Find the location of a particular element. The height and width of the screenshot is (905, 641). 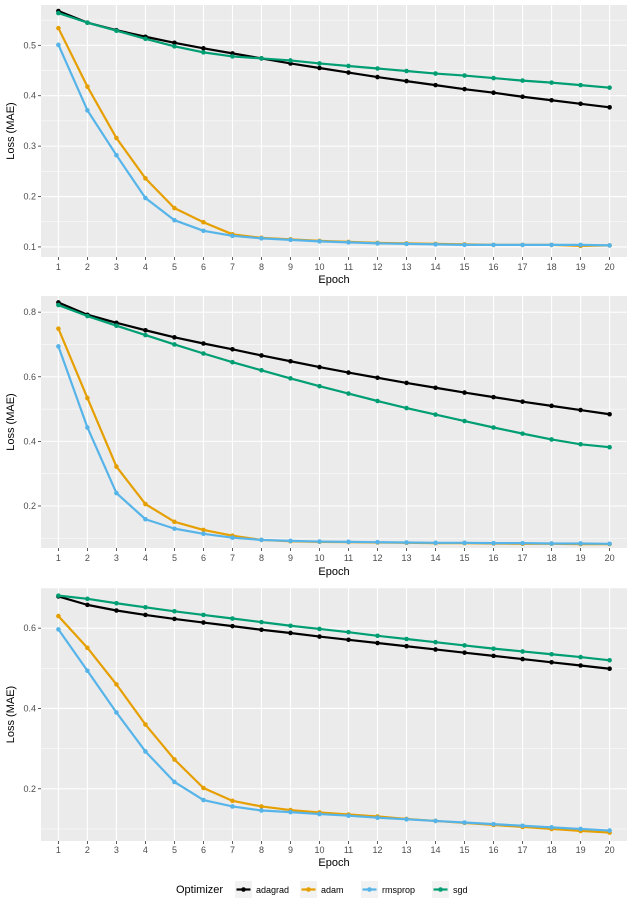

x-tick-label: 14 is located at coordinates (436, 850).